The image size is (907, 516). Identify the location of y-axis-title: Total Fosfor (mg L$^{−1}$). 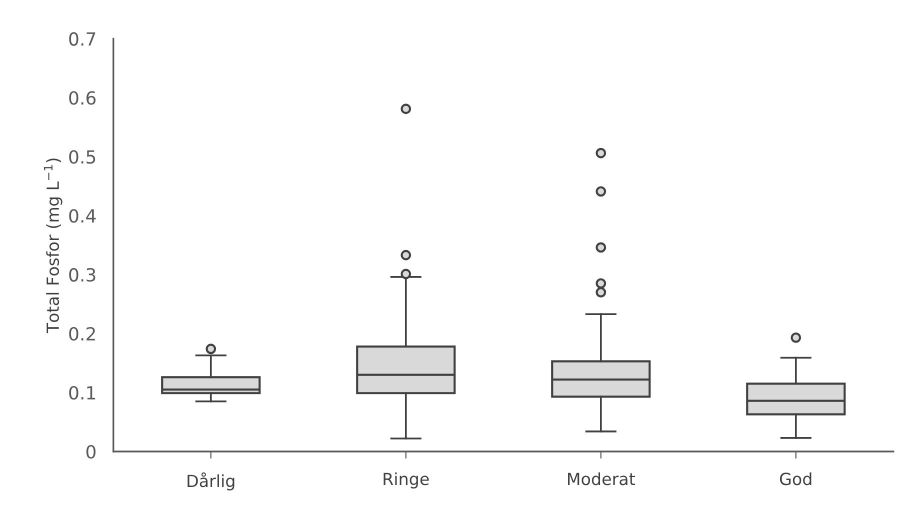
(53, 246).